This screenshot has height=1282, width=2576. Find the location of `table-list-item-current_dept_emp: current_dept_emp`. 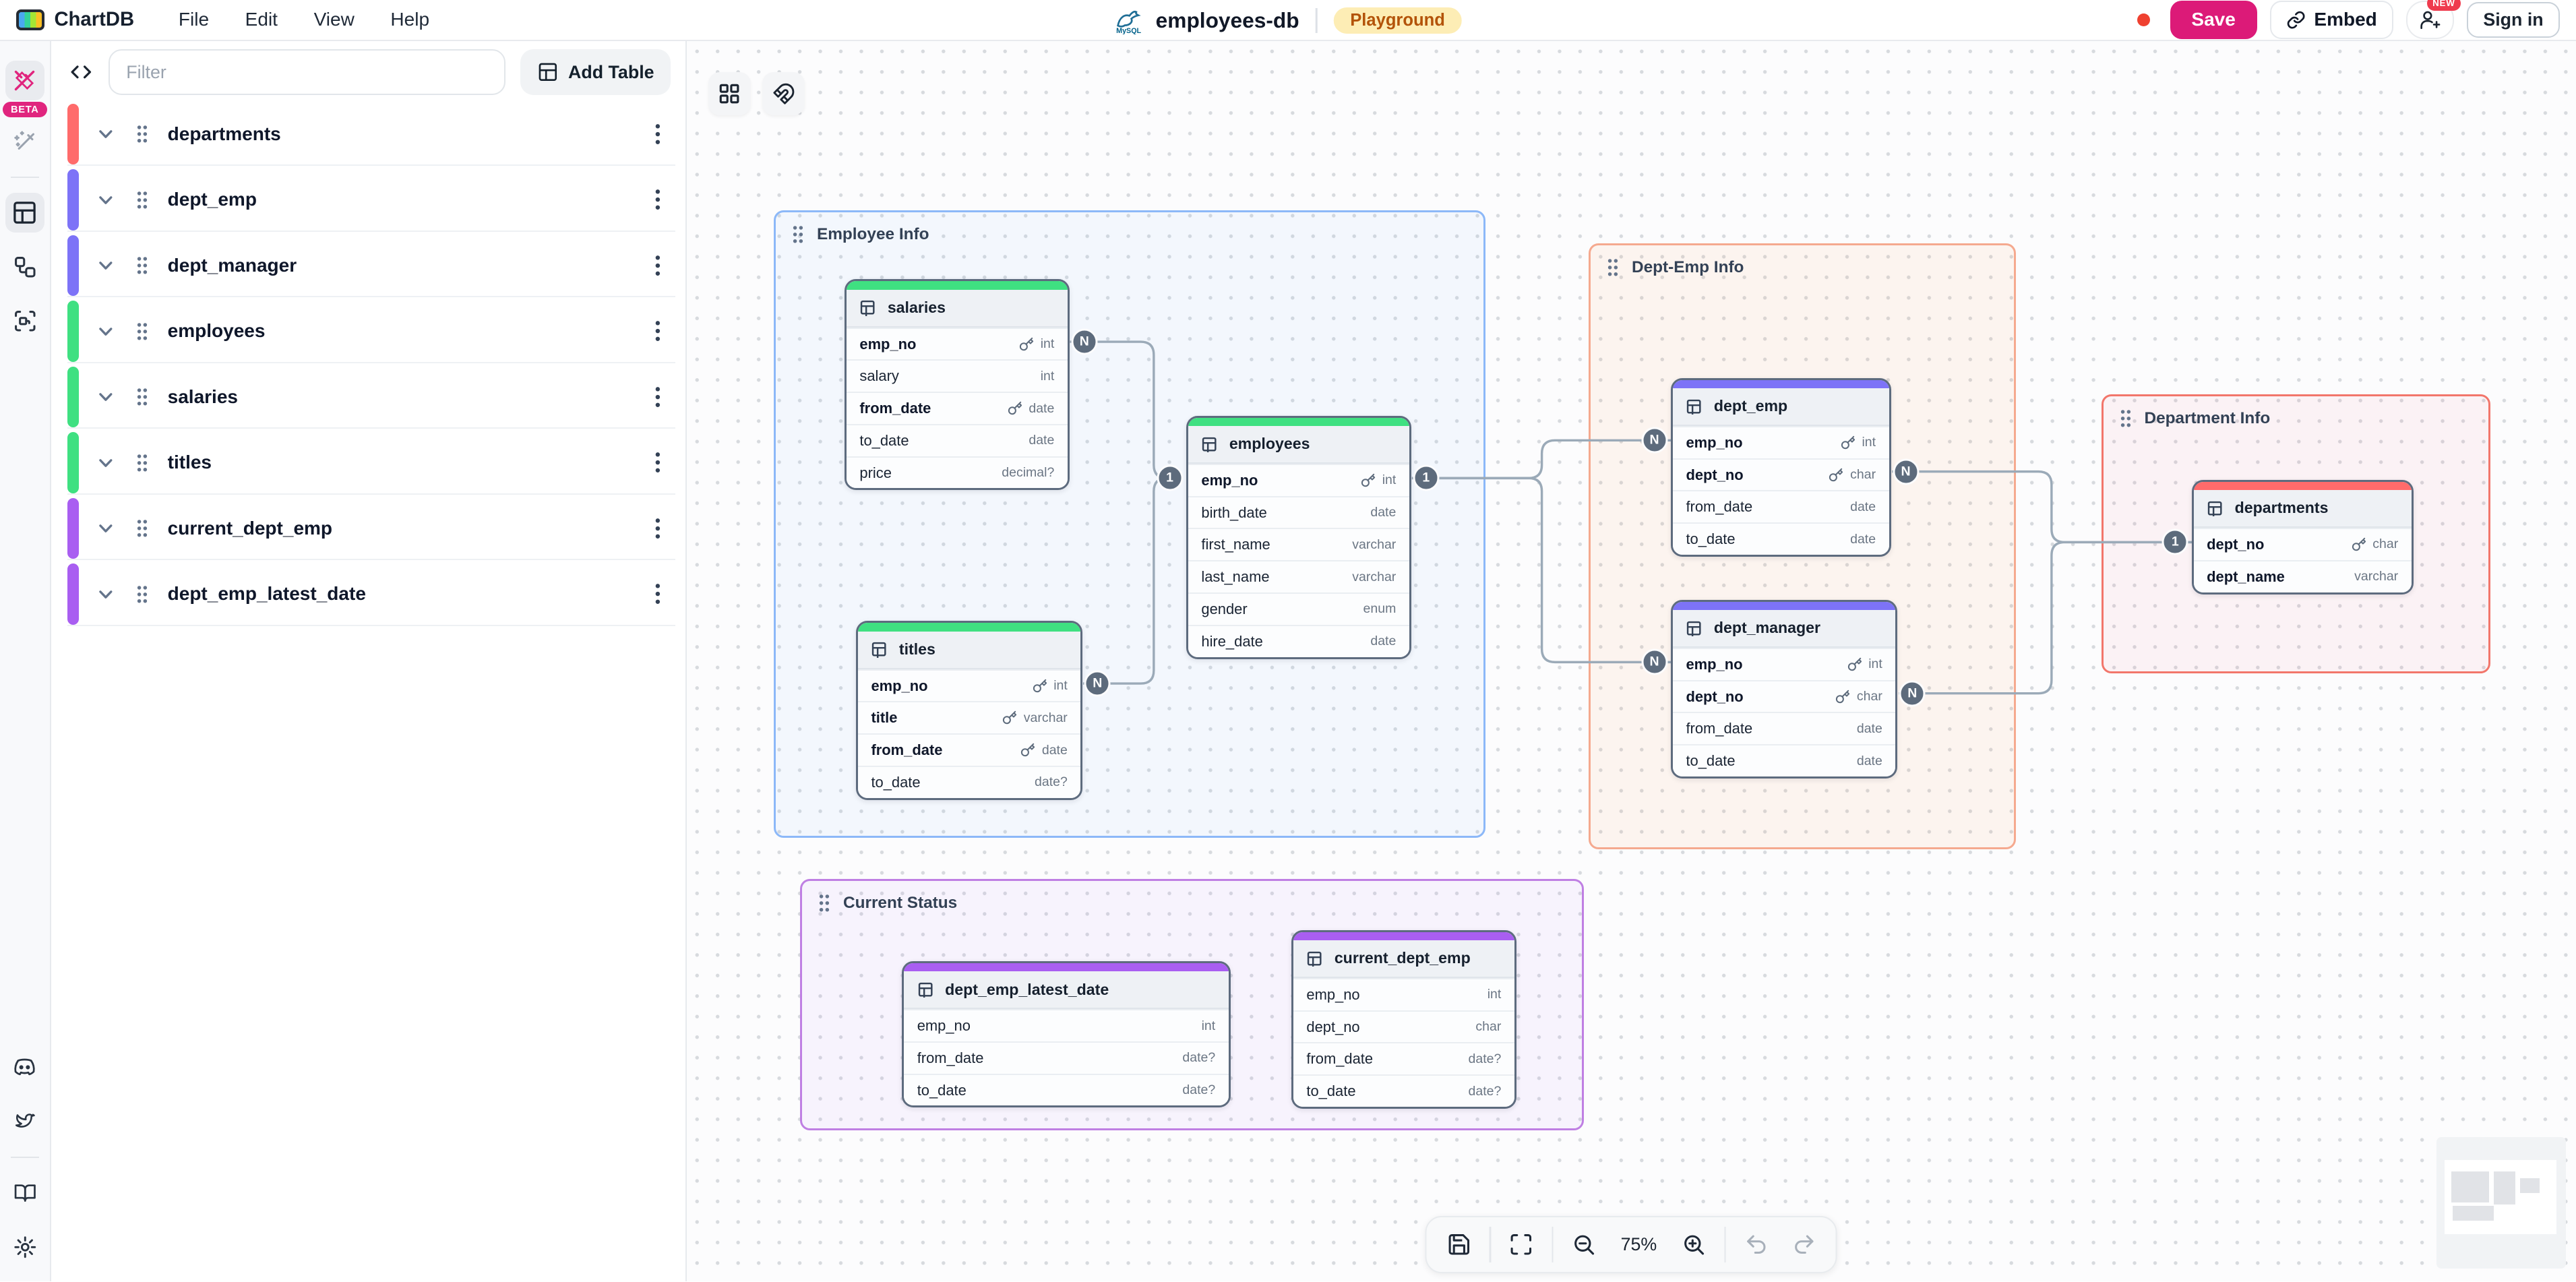

table-list-item-current_dept_emp: current_dept_emp is located at coordinates (372, 529).